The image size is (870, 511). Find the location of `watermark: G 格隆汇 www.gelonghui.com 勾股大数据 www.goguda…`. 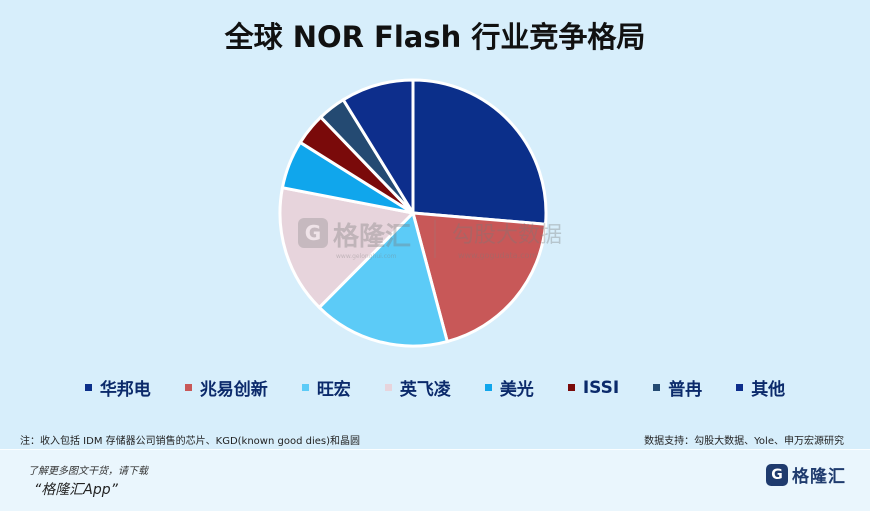

watermark: G 格隆汇 www.gelonghui.com 勾股大数据 www.goguda… is located at coordinates (430, 239).